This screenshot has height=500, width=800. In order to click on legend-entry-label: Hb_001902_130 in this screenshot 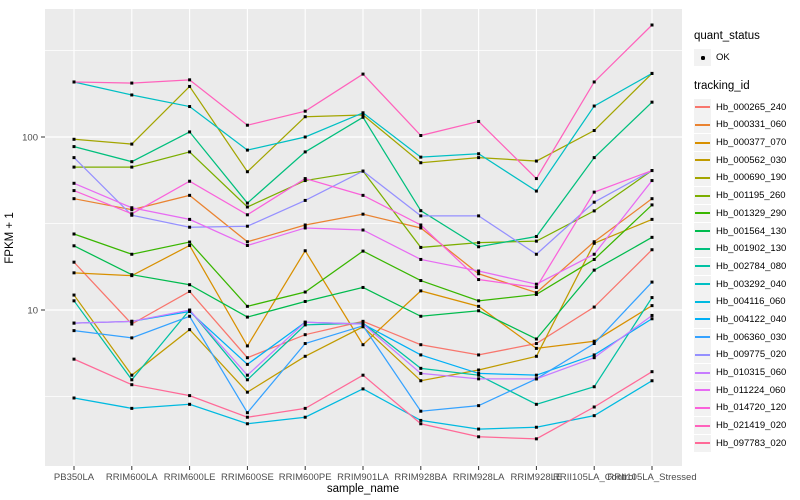, I will do `click(751, 249)`.